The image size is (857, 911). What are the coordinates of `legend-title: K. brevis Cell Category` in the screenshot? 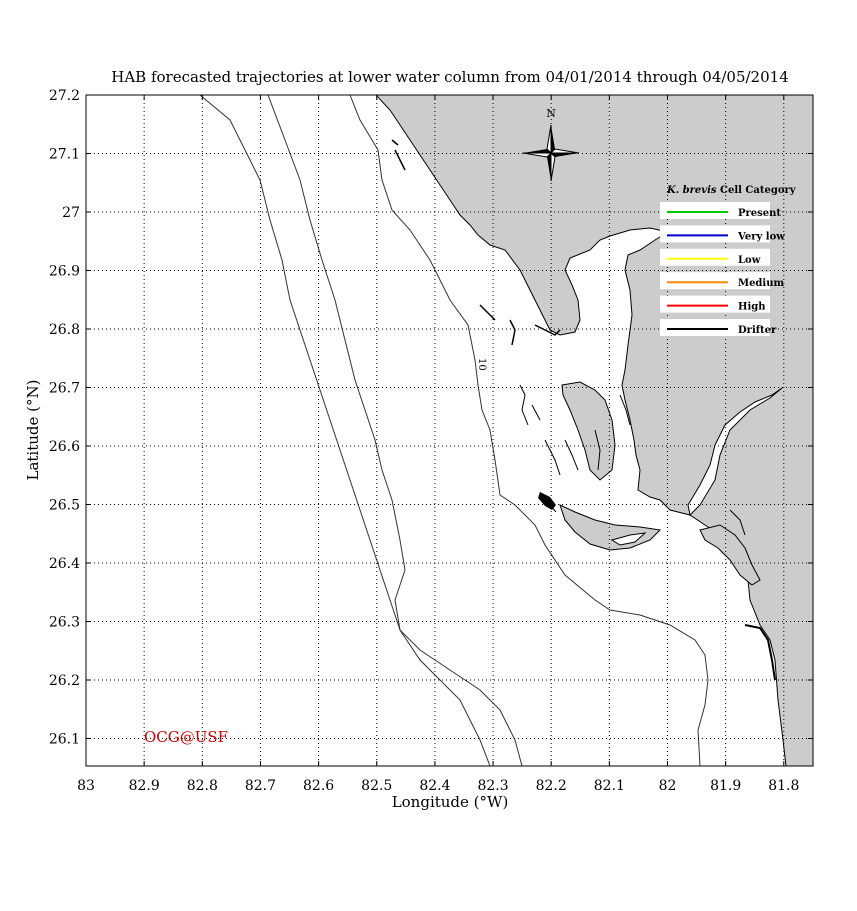 It's located at (731, 190).